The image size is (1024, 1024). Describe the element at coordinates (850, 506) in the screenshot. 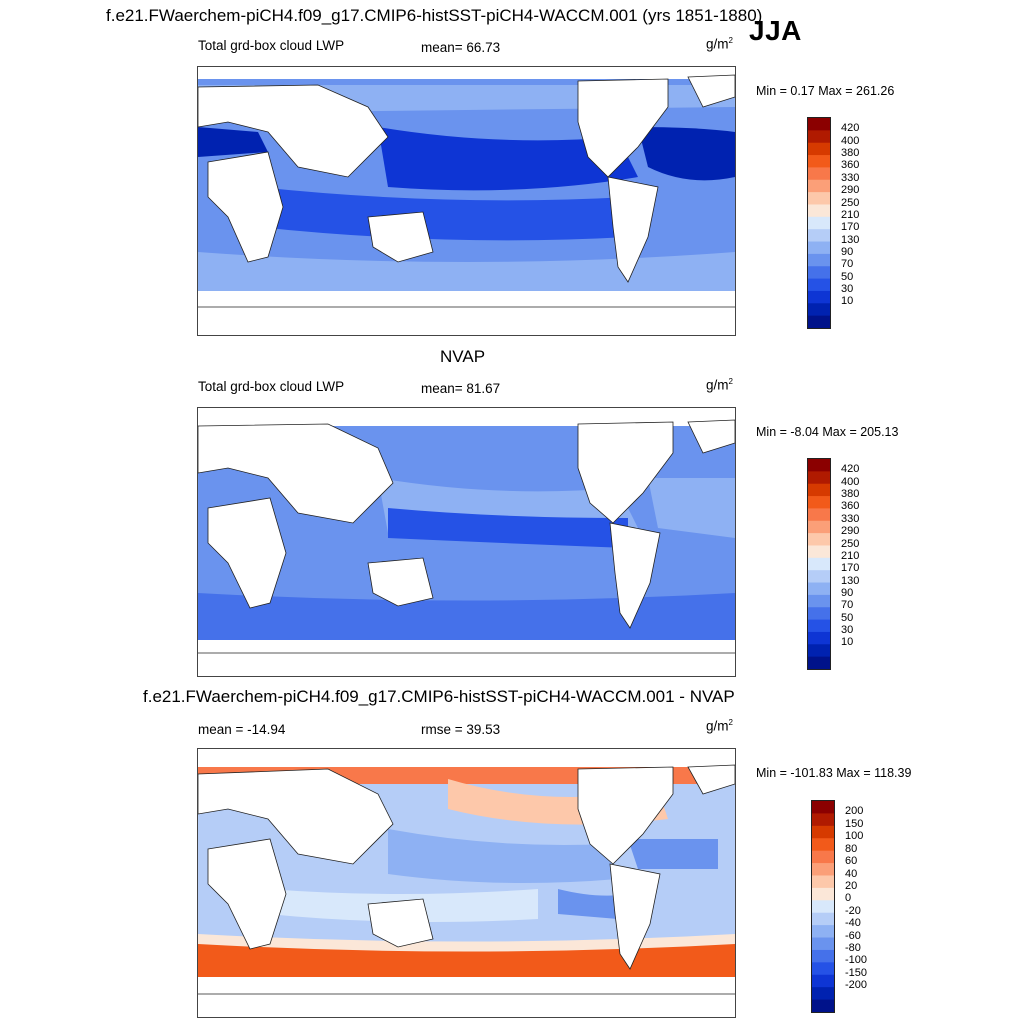

I see `colorbar-tick-label: 360` at that location.